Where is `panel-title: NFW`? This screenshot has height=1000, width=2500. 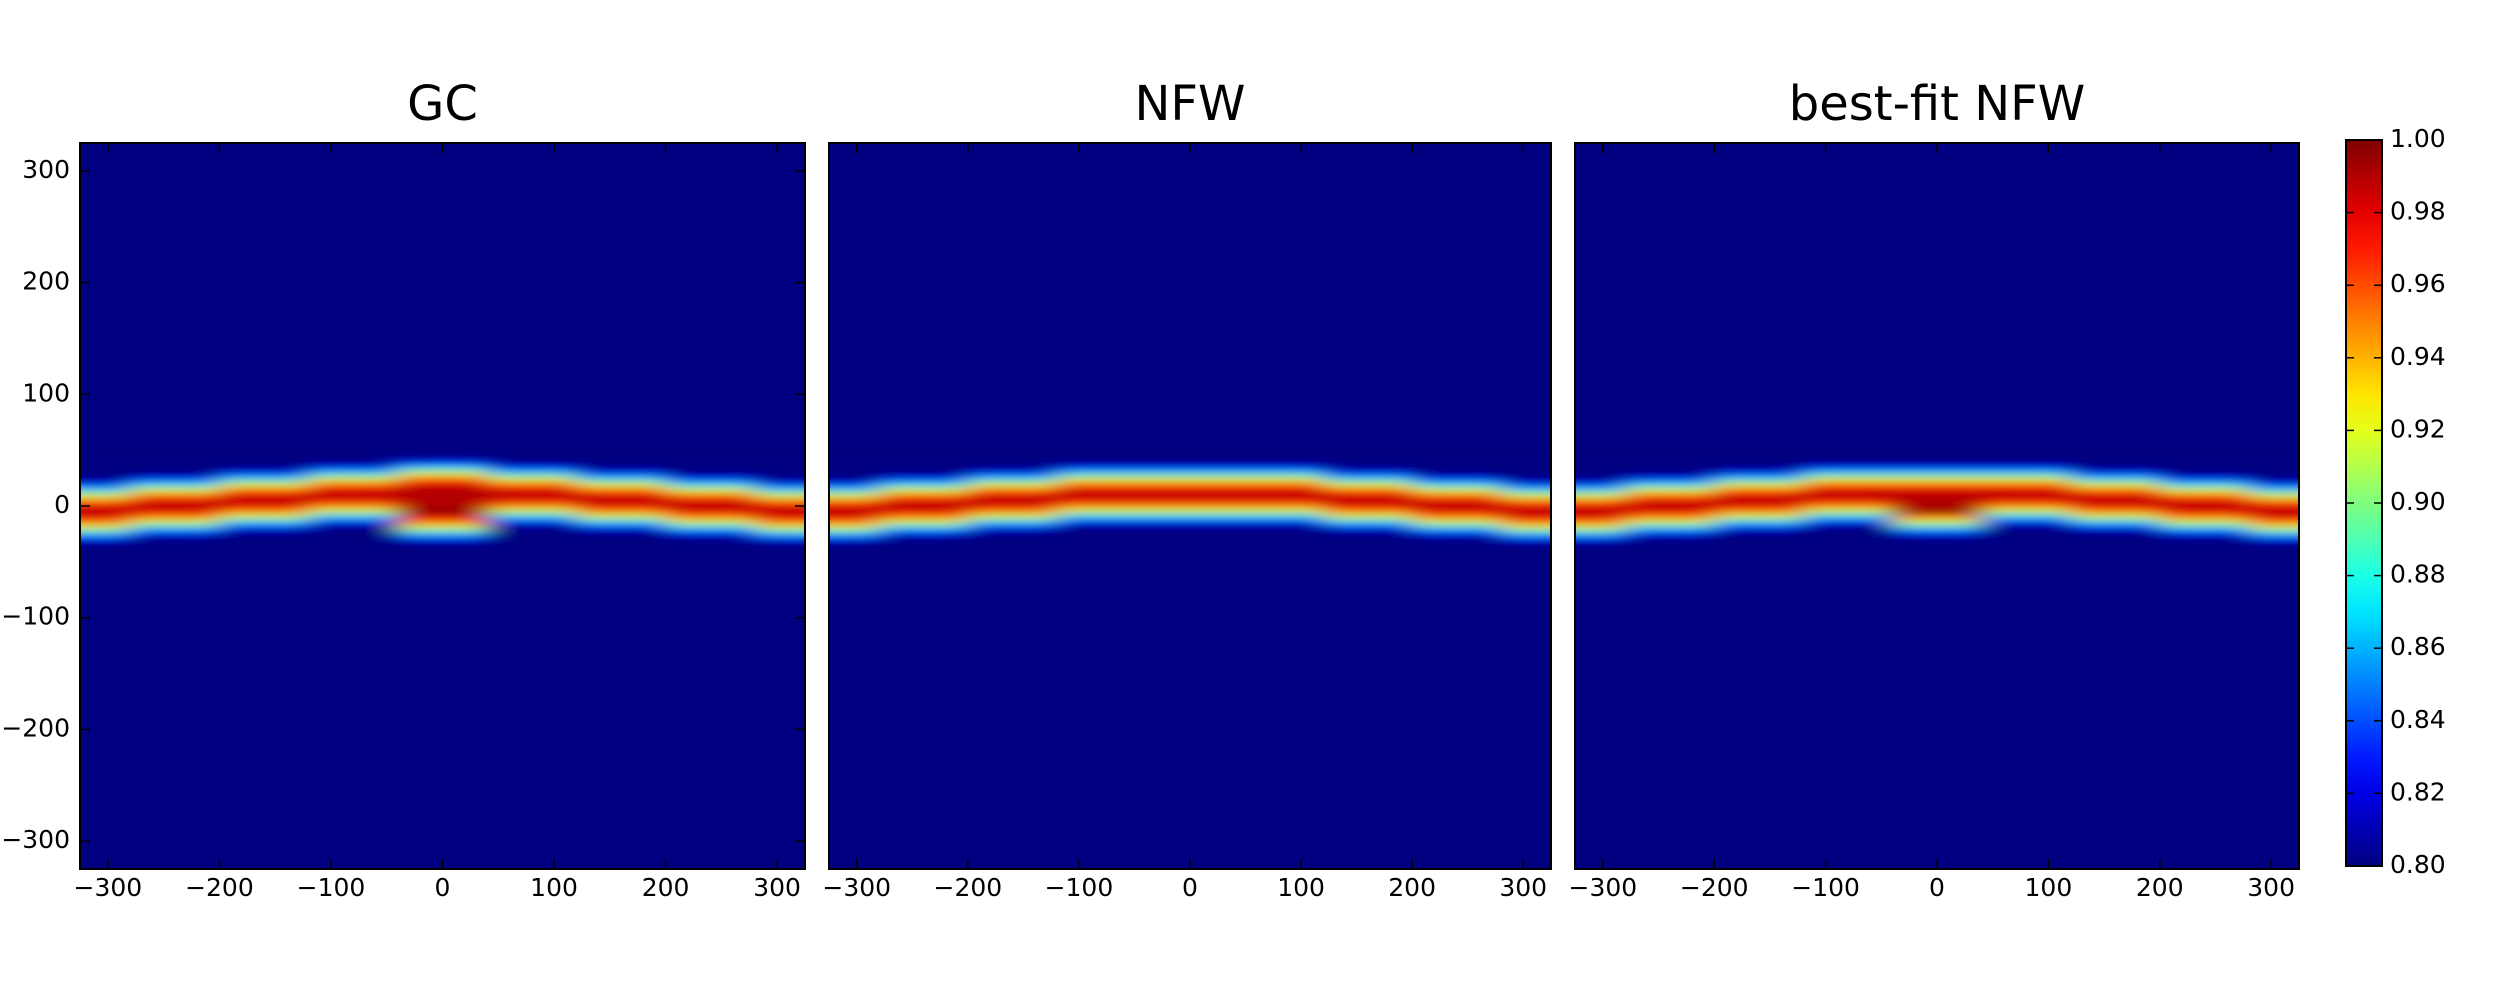
panel-title: NFW is located at coordinates (1190, 104).